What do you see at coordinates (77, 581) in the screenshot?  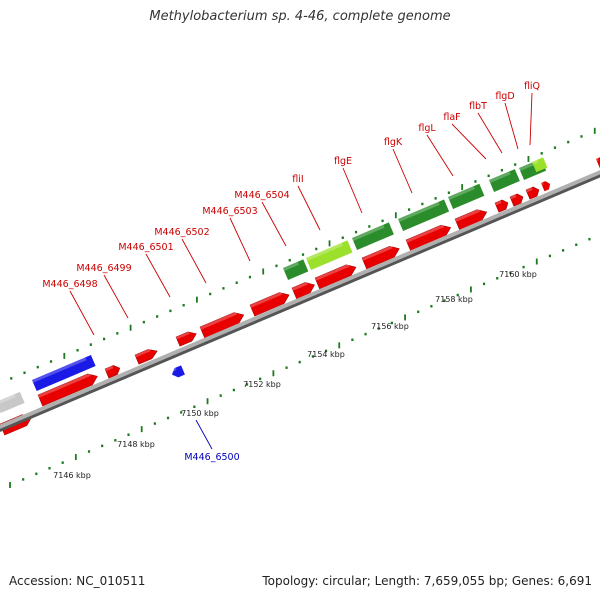 I see `accession-text: Accession: NC_010511` at bounding box center [77, 581].